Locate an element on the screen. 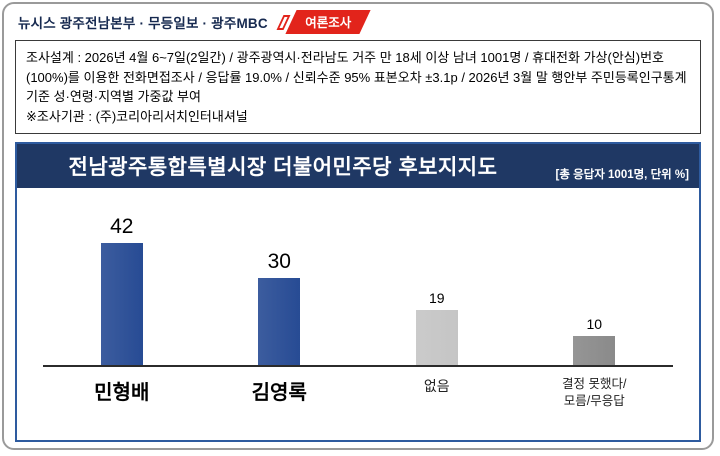  chart-note: [총 응답자 1001명, 단위 %] is located at coordinates (622, 175).